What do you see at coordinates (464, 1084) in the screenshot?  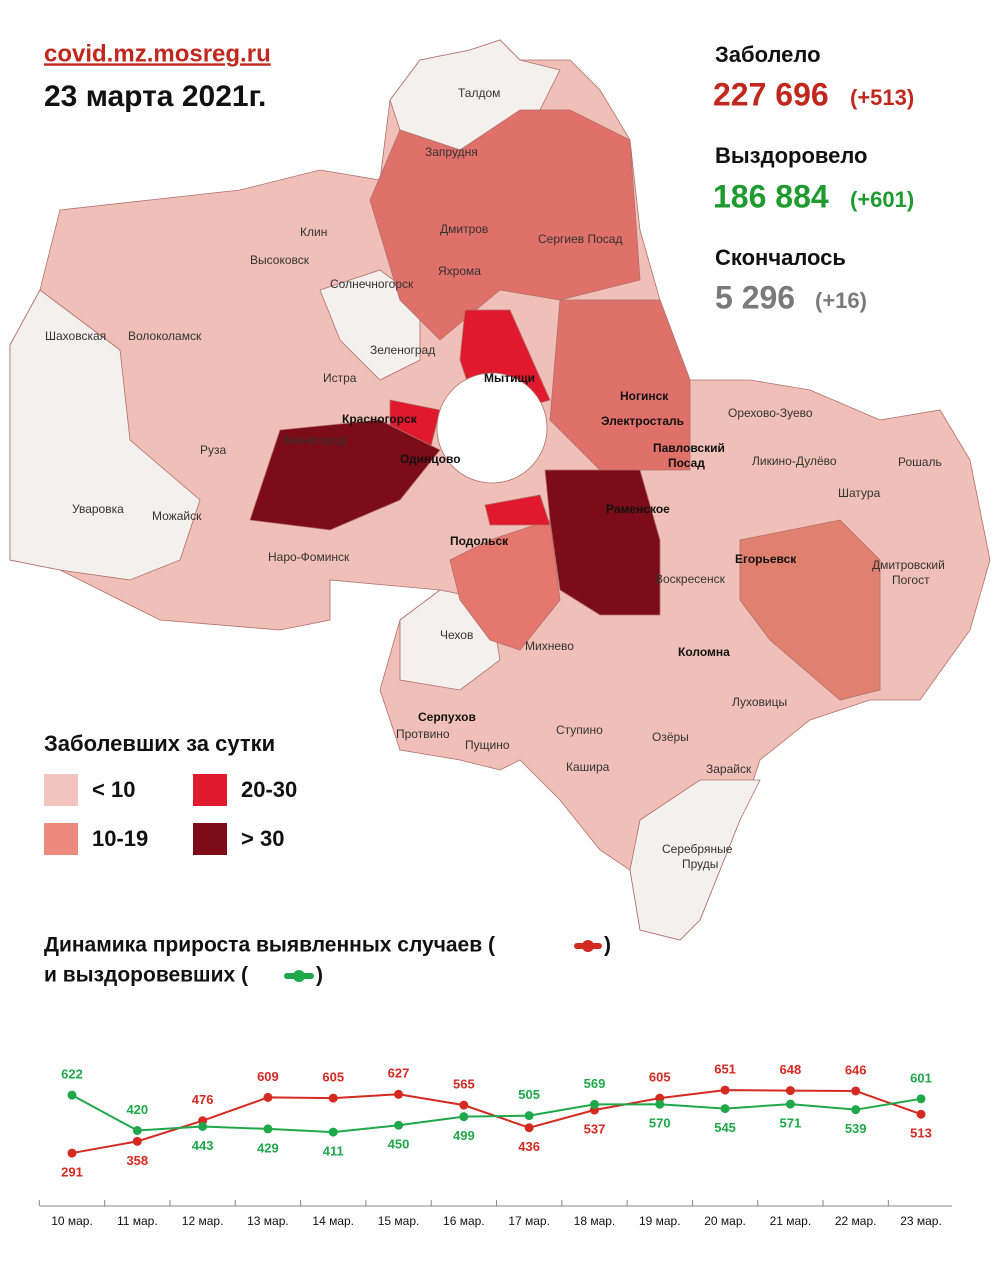 I see `data-label: 565` at bounding box center [464, 1084].